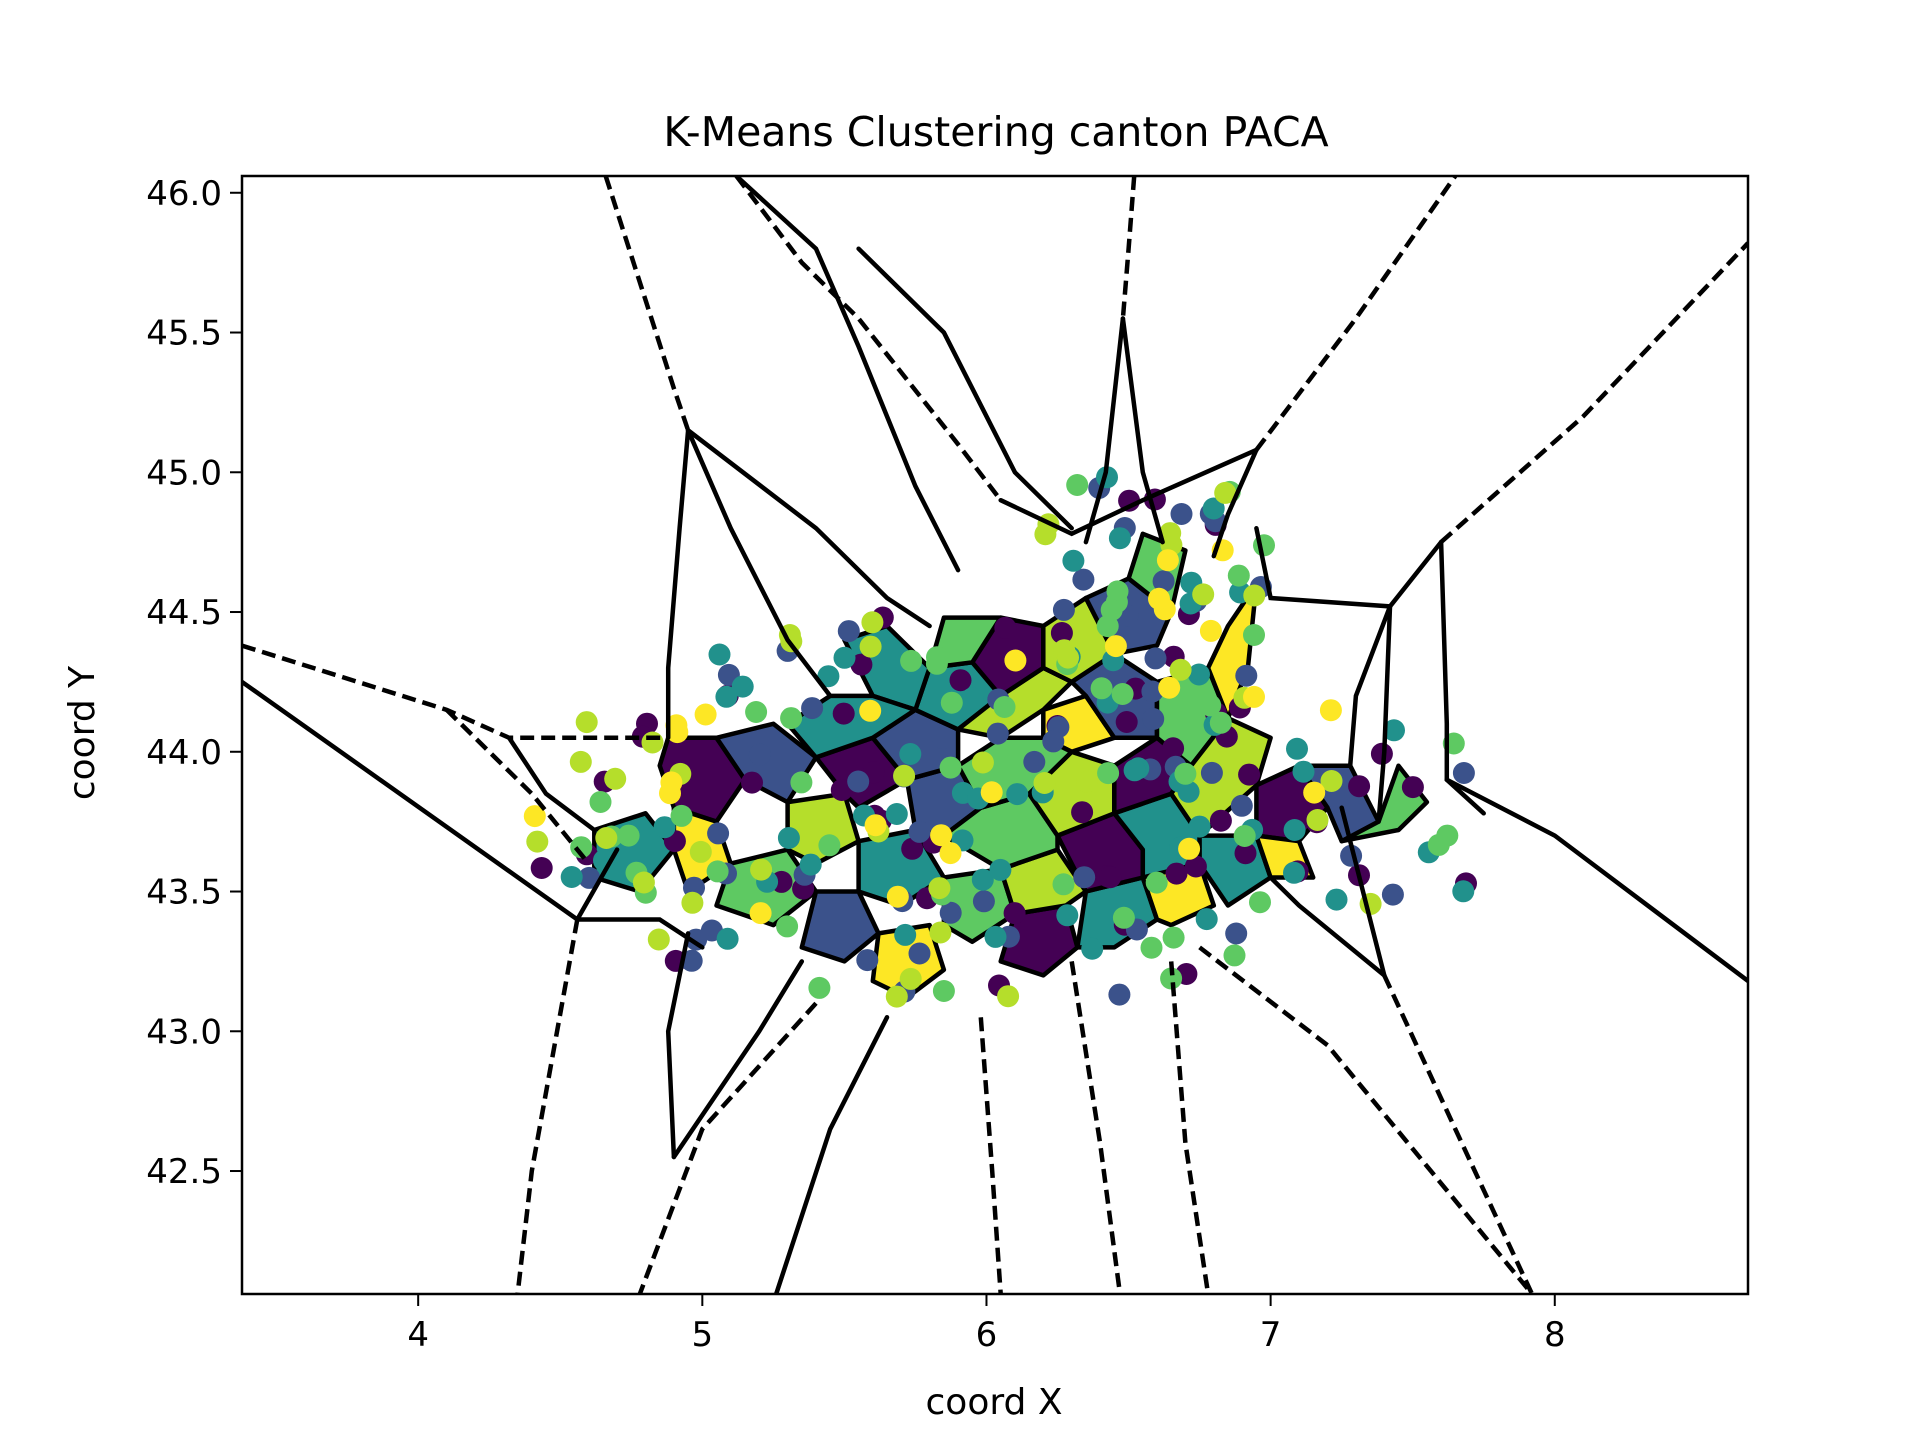 This screenshot has height=1440, width=1920. I want to click on y-tick-label: 46.0, so click(184, 194).